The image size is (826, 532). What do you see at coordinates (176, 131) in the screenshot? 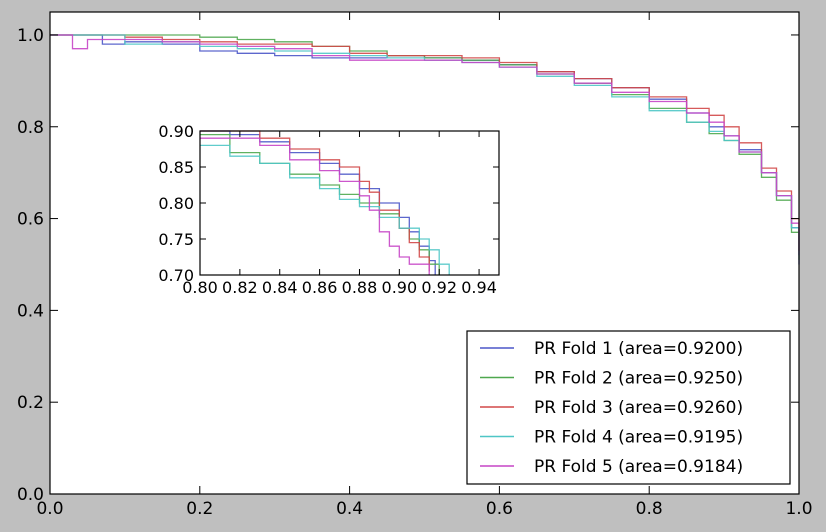
I see `inset-y-tick-label: 0.90` at bounding box center [176, 131].